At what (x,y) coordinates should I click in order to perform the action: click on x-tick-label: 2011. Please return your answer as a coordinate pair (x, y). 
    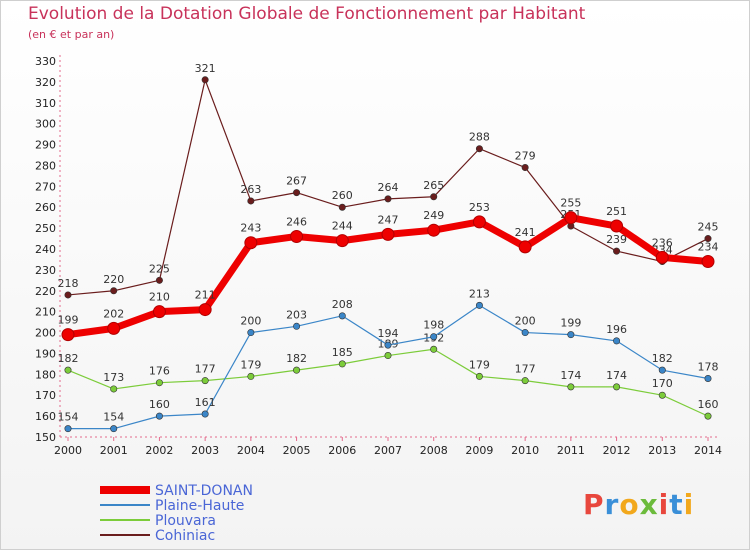
    Looking at the image, I should click on (571, 450).